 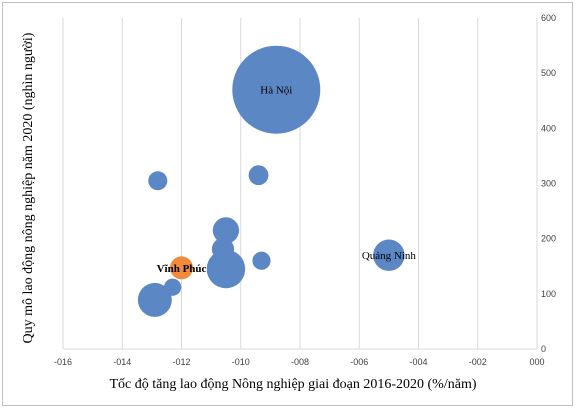 I want to click on x-tick-label: -010, so click(x=241, y=362).